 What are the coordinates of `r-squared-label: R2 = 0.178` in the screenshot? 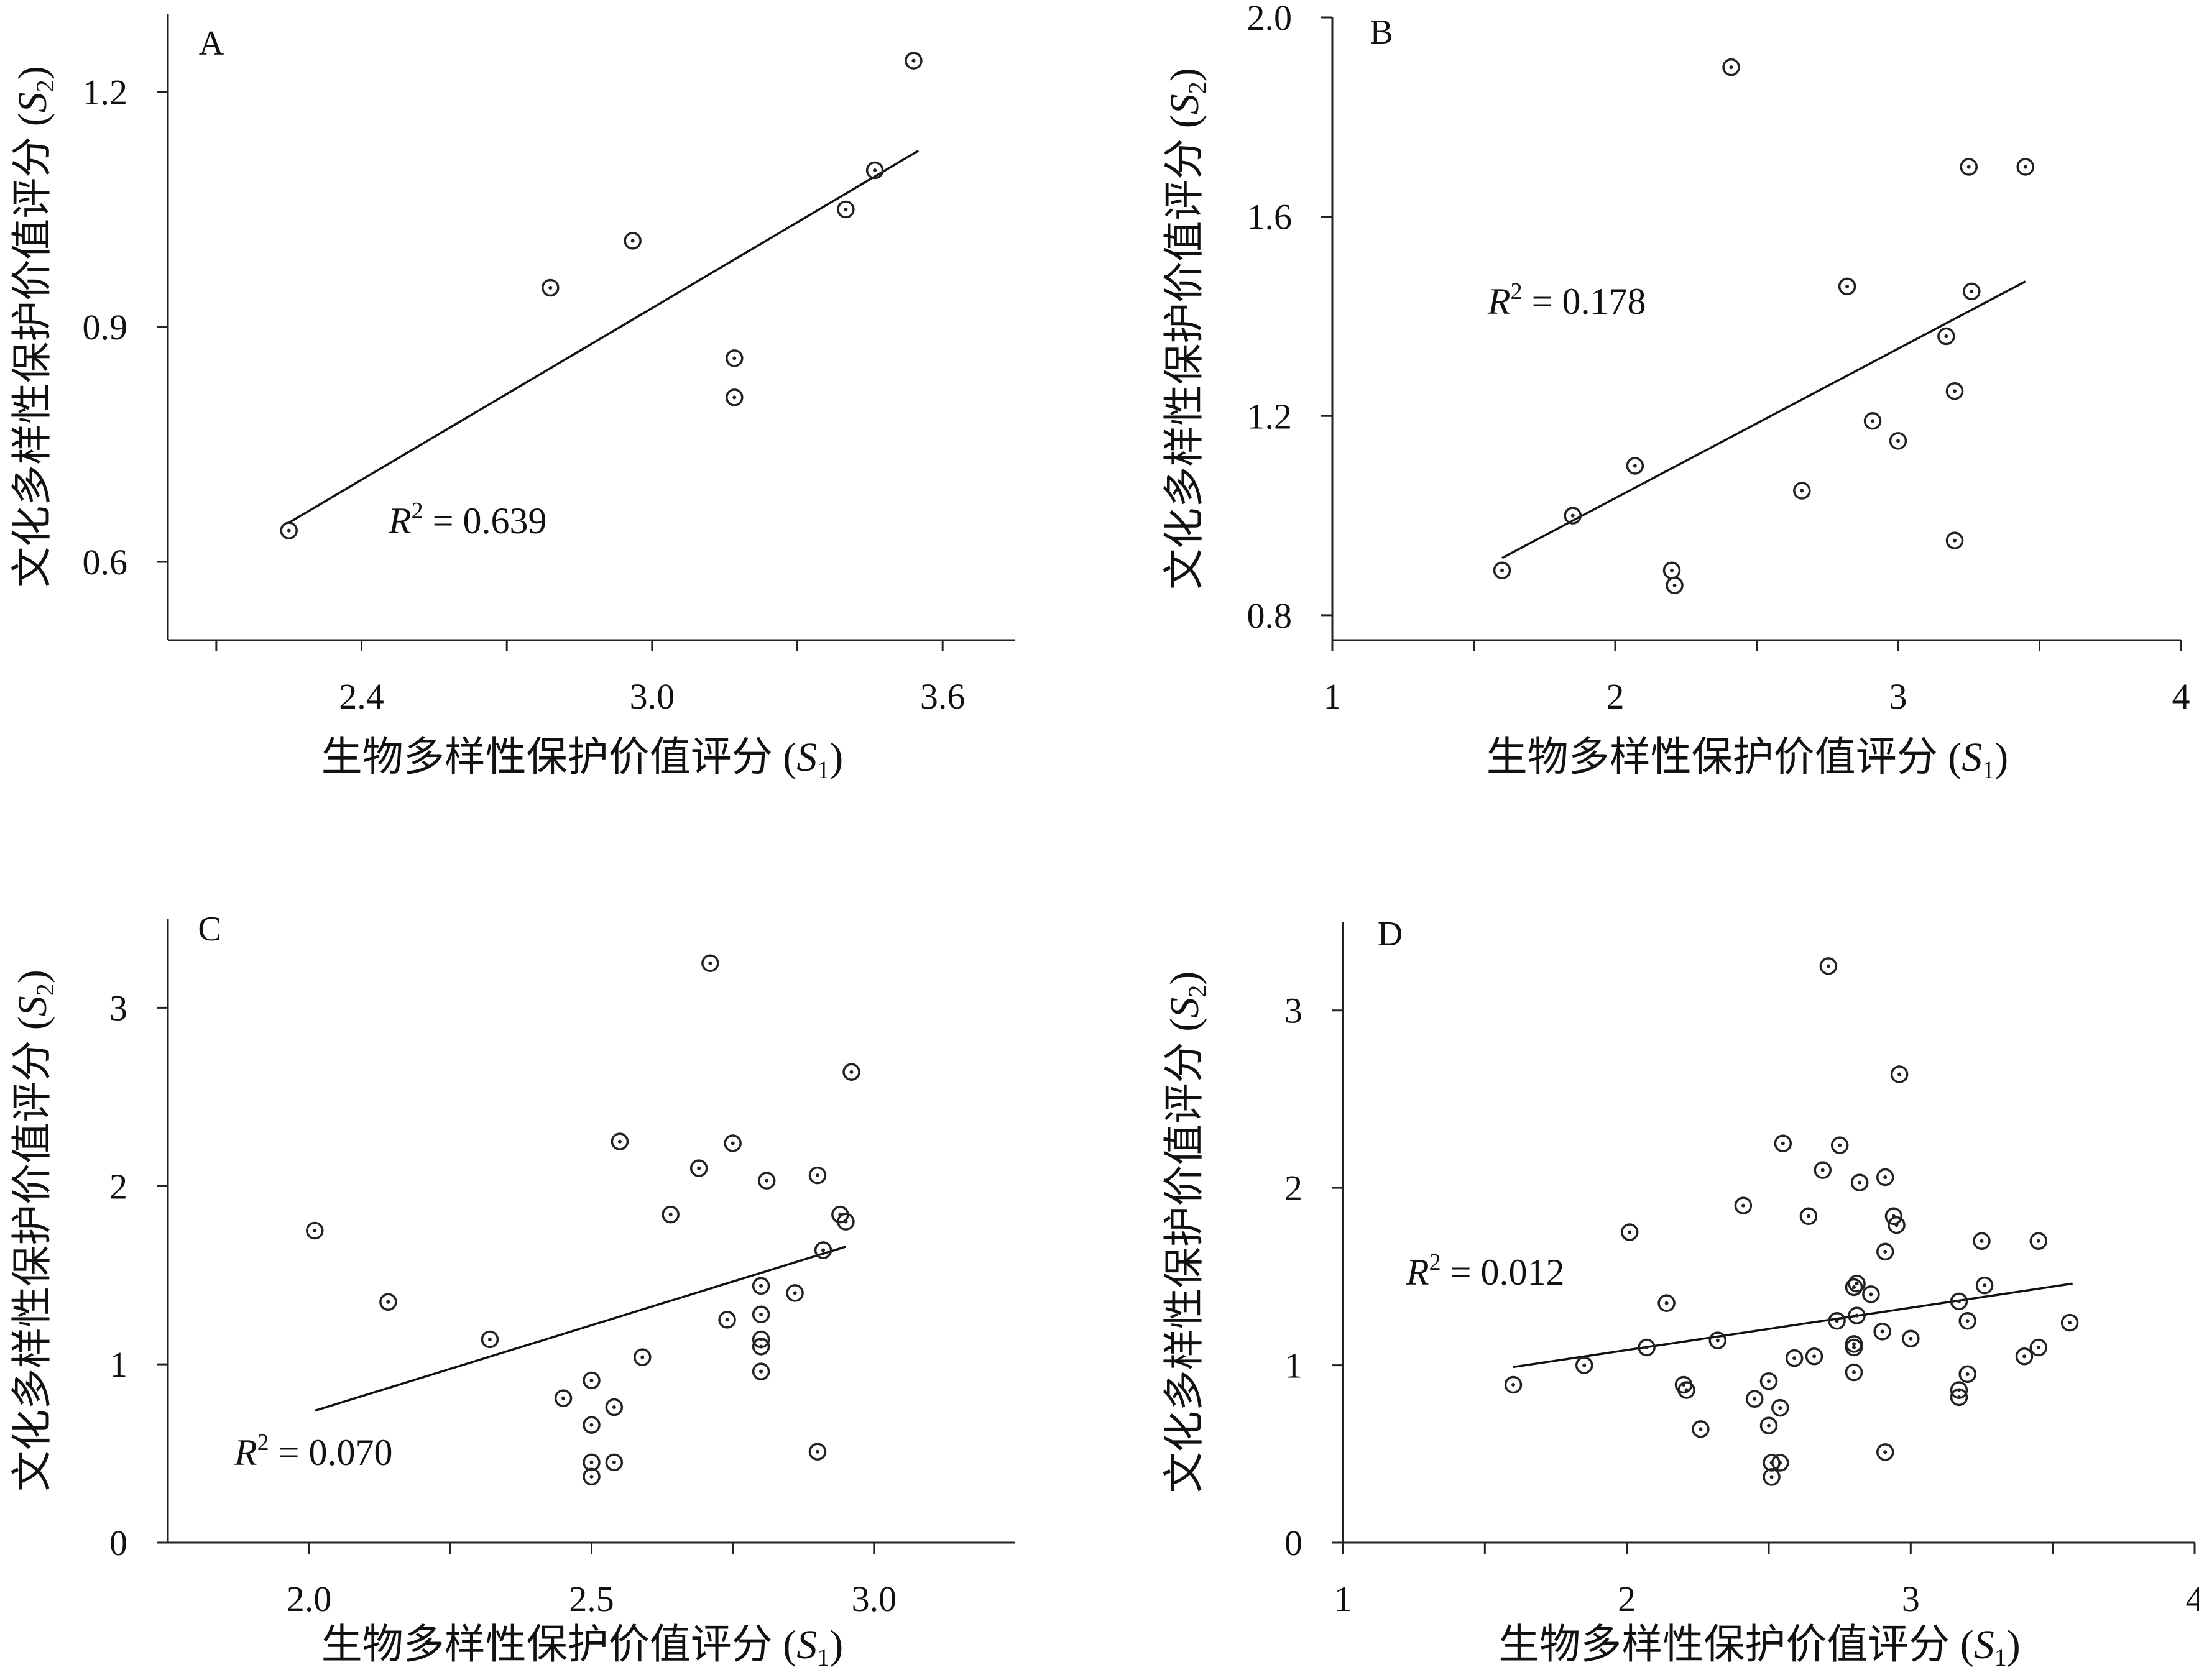 It's located at (1566, 300).